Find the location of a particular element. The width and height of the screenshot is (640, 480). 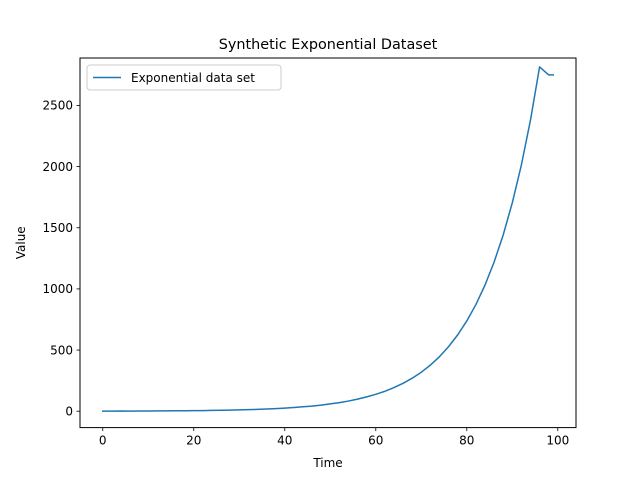

x-axis-label: Time is located at coordinates (327, 463).